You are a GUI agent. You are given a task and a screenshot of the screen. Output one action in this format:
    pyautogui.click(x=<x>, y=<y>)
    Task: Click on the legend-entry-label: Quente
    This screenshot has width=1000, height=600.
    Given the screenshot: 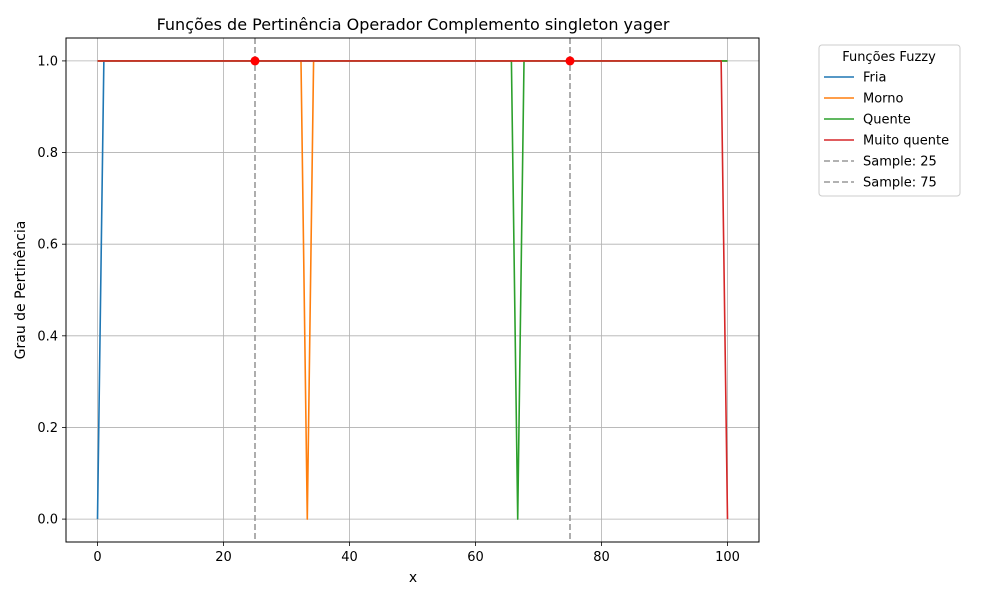 What is the action you would take?
    pyautogui.click(x=887, y=120)
    